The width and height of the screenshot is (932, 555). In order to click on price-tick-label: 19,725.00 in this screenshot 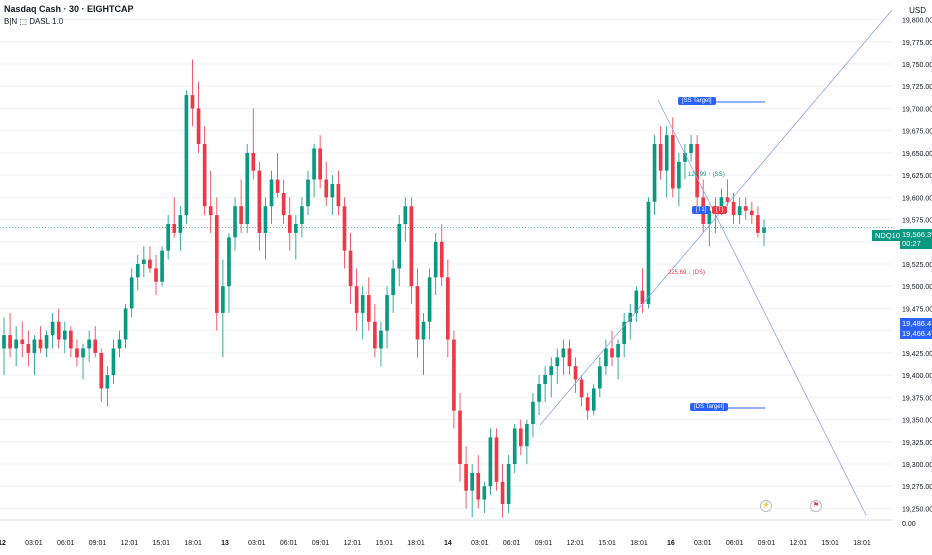, I will do `click(917, 87)`.